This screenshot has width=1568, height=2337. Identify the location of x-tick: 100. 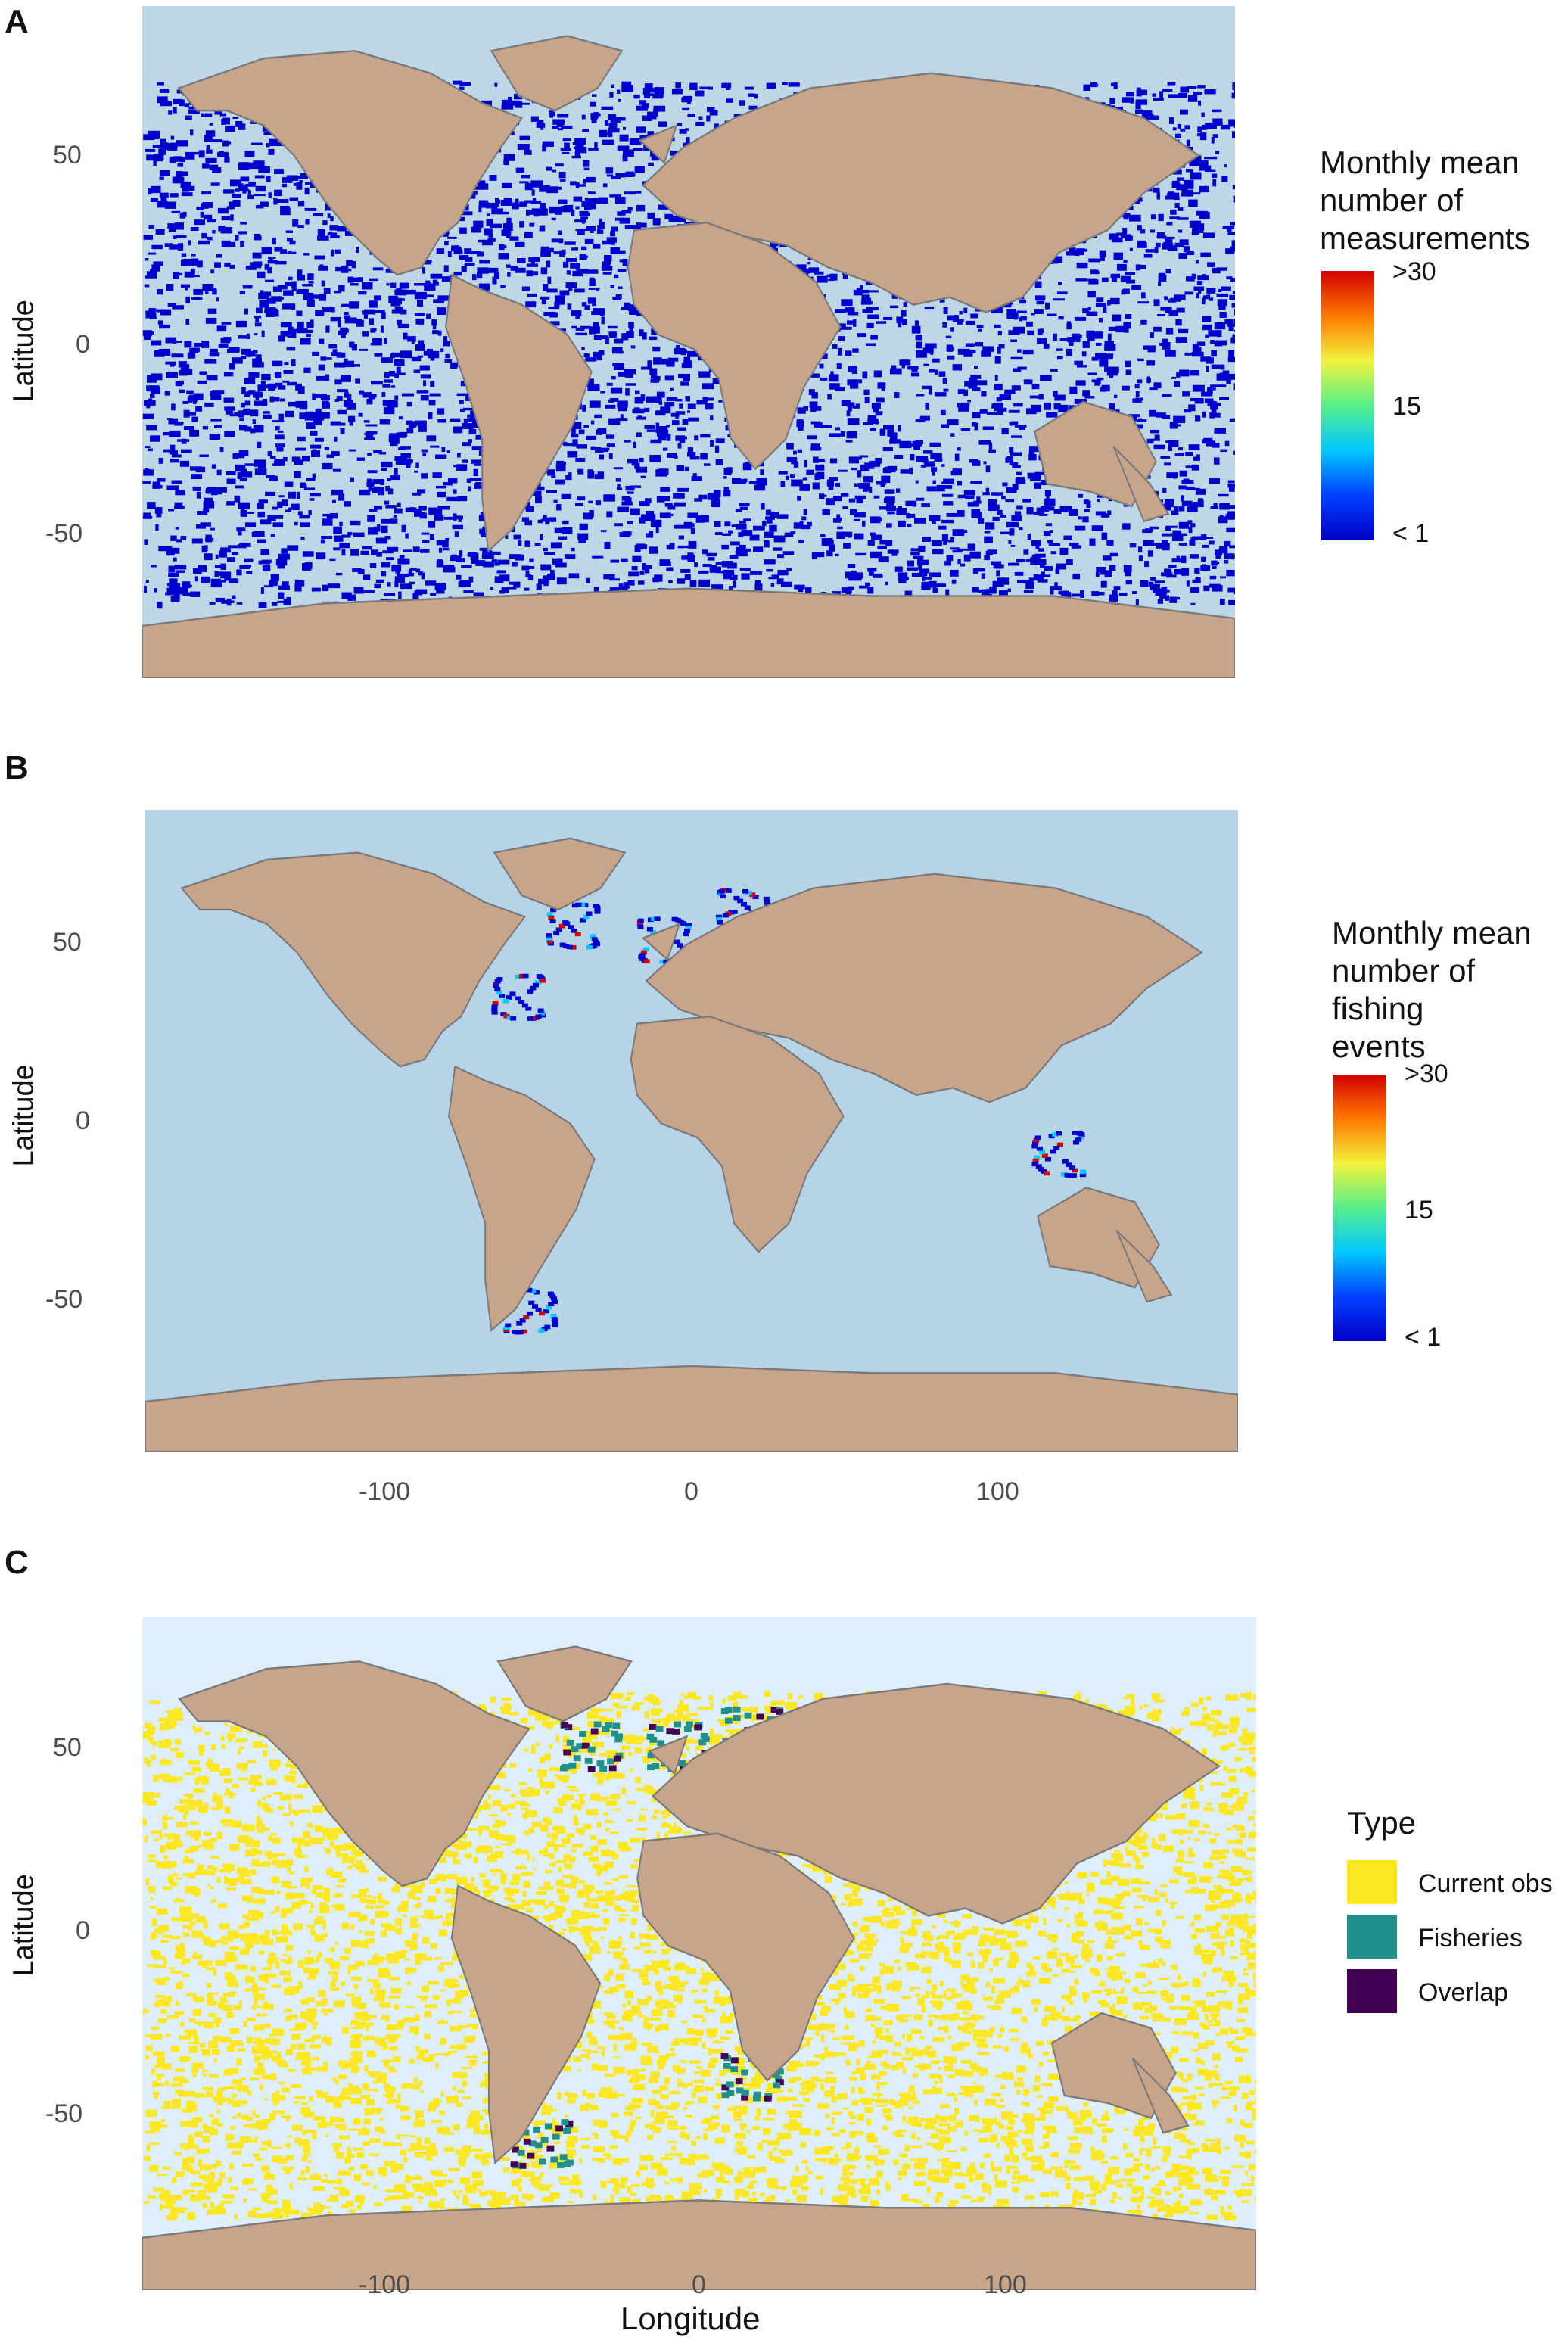
(997, 1492).